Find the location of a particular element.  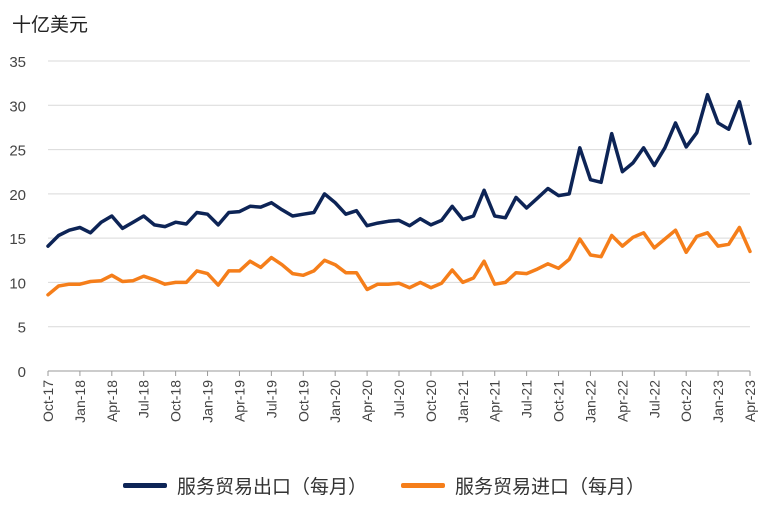

x-tick-label: Jan-20 is located at coordinates (335, 401).